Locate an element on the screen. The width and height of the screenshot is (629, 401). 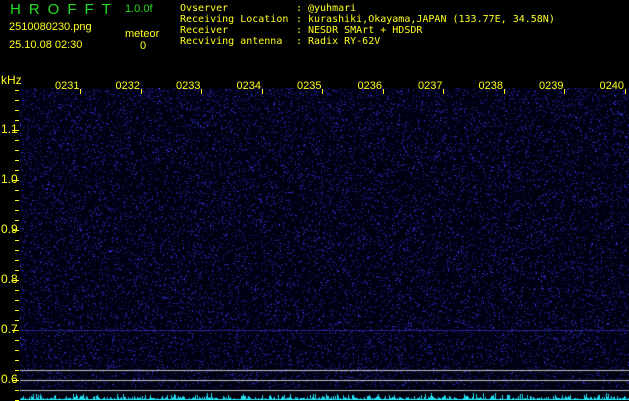
x-tick-label: 0233 is located at coordinates (188, 86).